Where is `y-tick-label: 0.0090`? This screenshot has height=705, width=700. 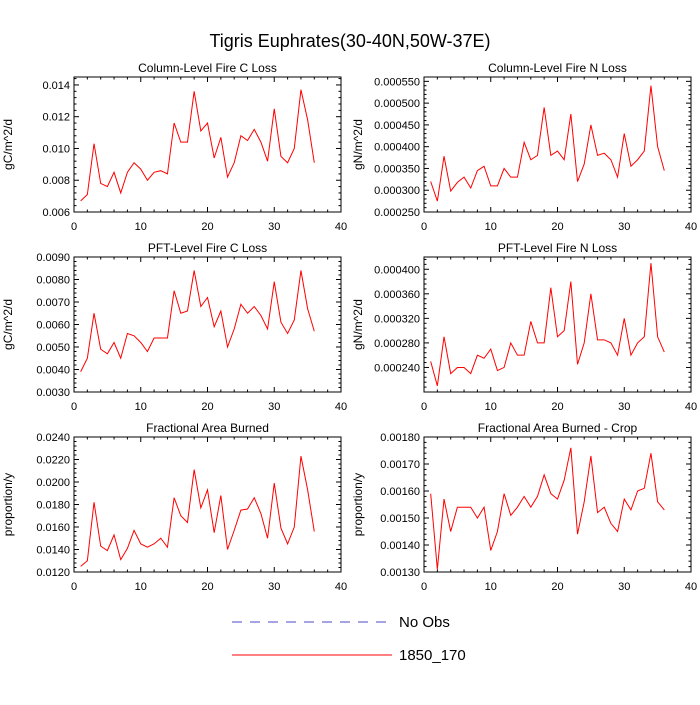 y-tick-label: 0.0090 is located at coordinates (53, 258).